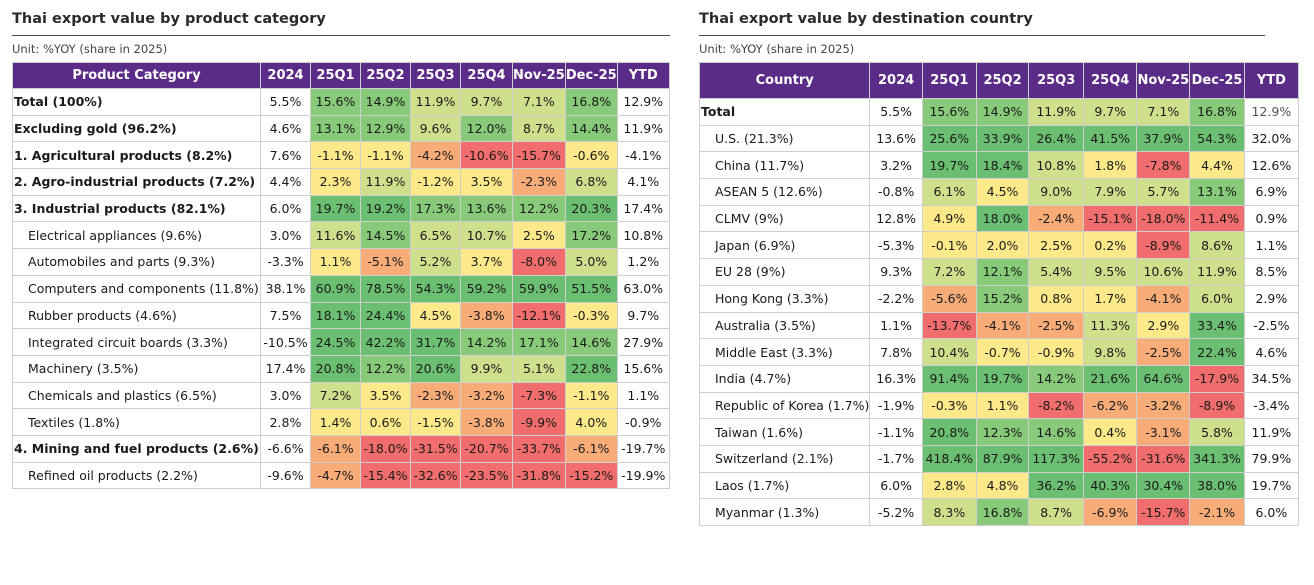  I want to click on value-cell: 0.4%, so click(1110, 432).